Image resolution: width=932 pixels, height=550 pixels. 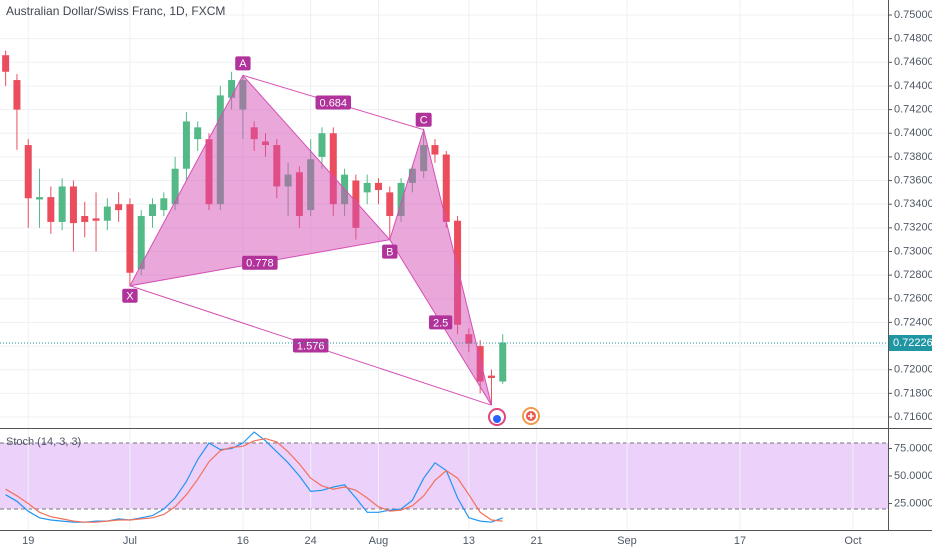 I want to click on x-tick-label: 24, so click(x=311, y=541).